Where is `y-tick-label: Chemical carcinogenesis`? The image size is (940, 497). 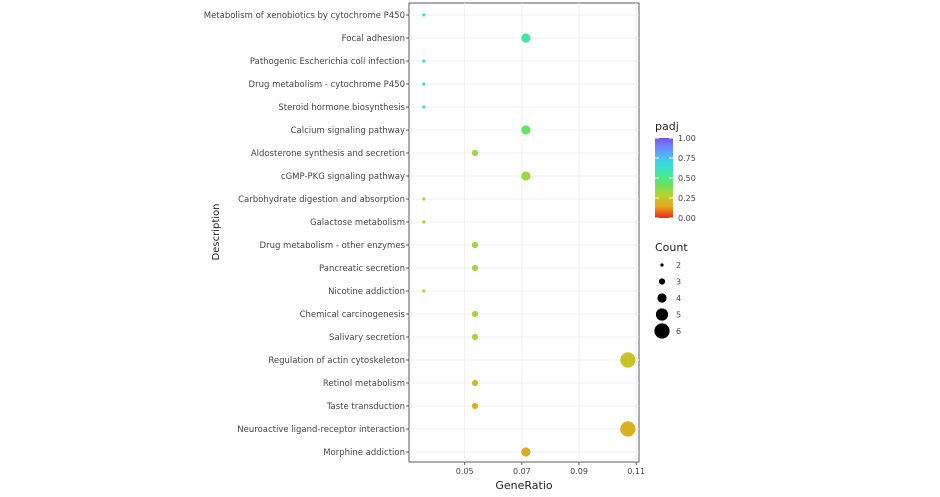
y-tick-label: Chemical carcinogenesis is located at coordinates (353, 315).